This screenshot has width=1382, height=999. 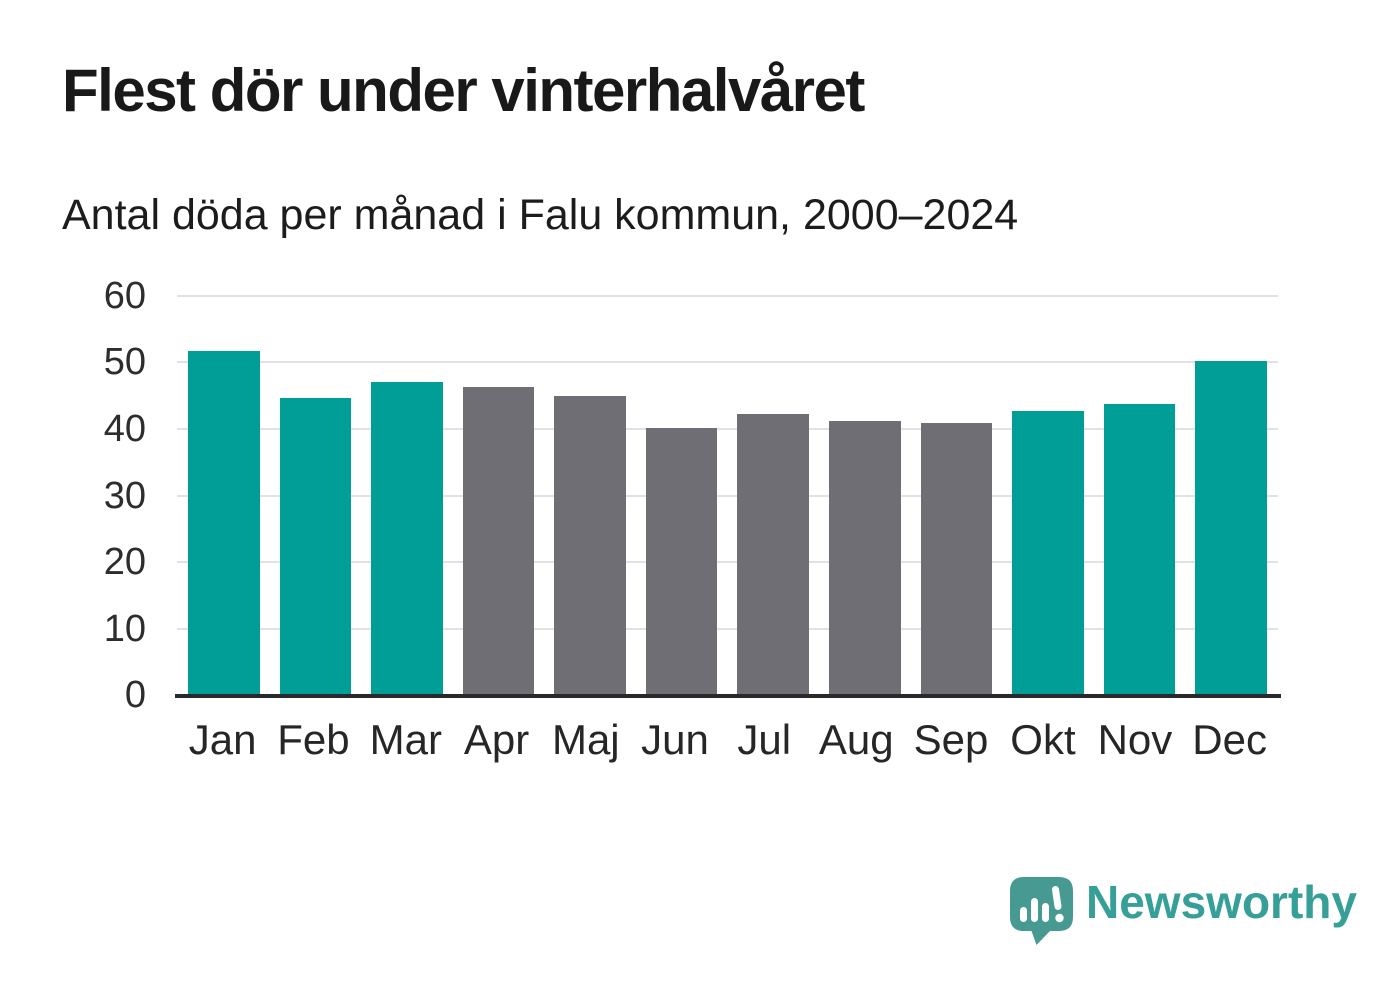 I want to click on x-tick-label: Jun, so click(x=675, y=739).